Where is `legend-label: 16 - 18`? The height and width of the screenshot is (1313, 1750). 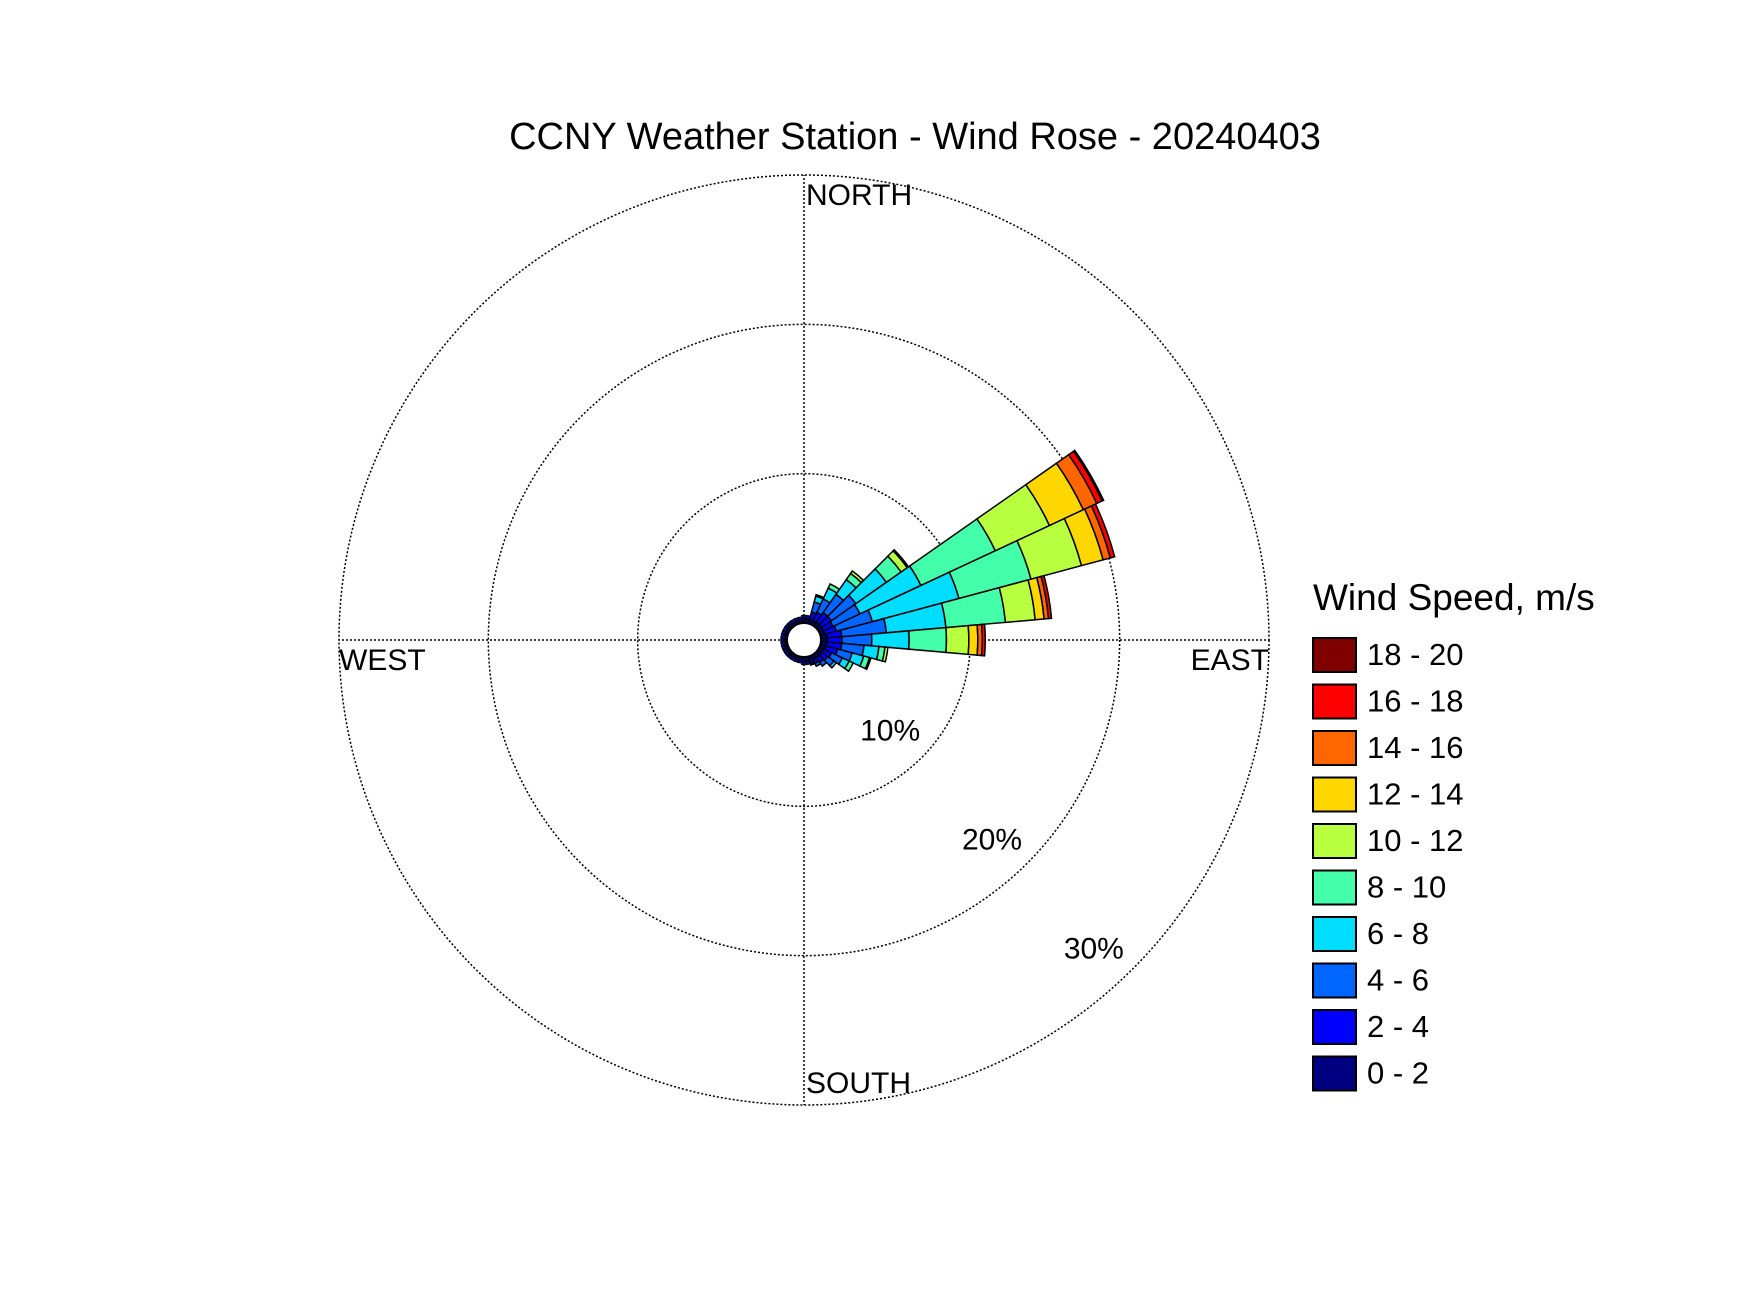 legend-label: 16 - 18 is located at coordinates (1415, 701).